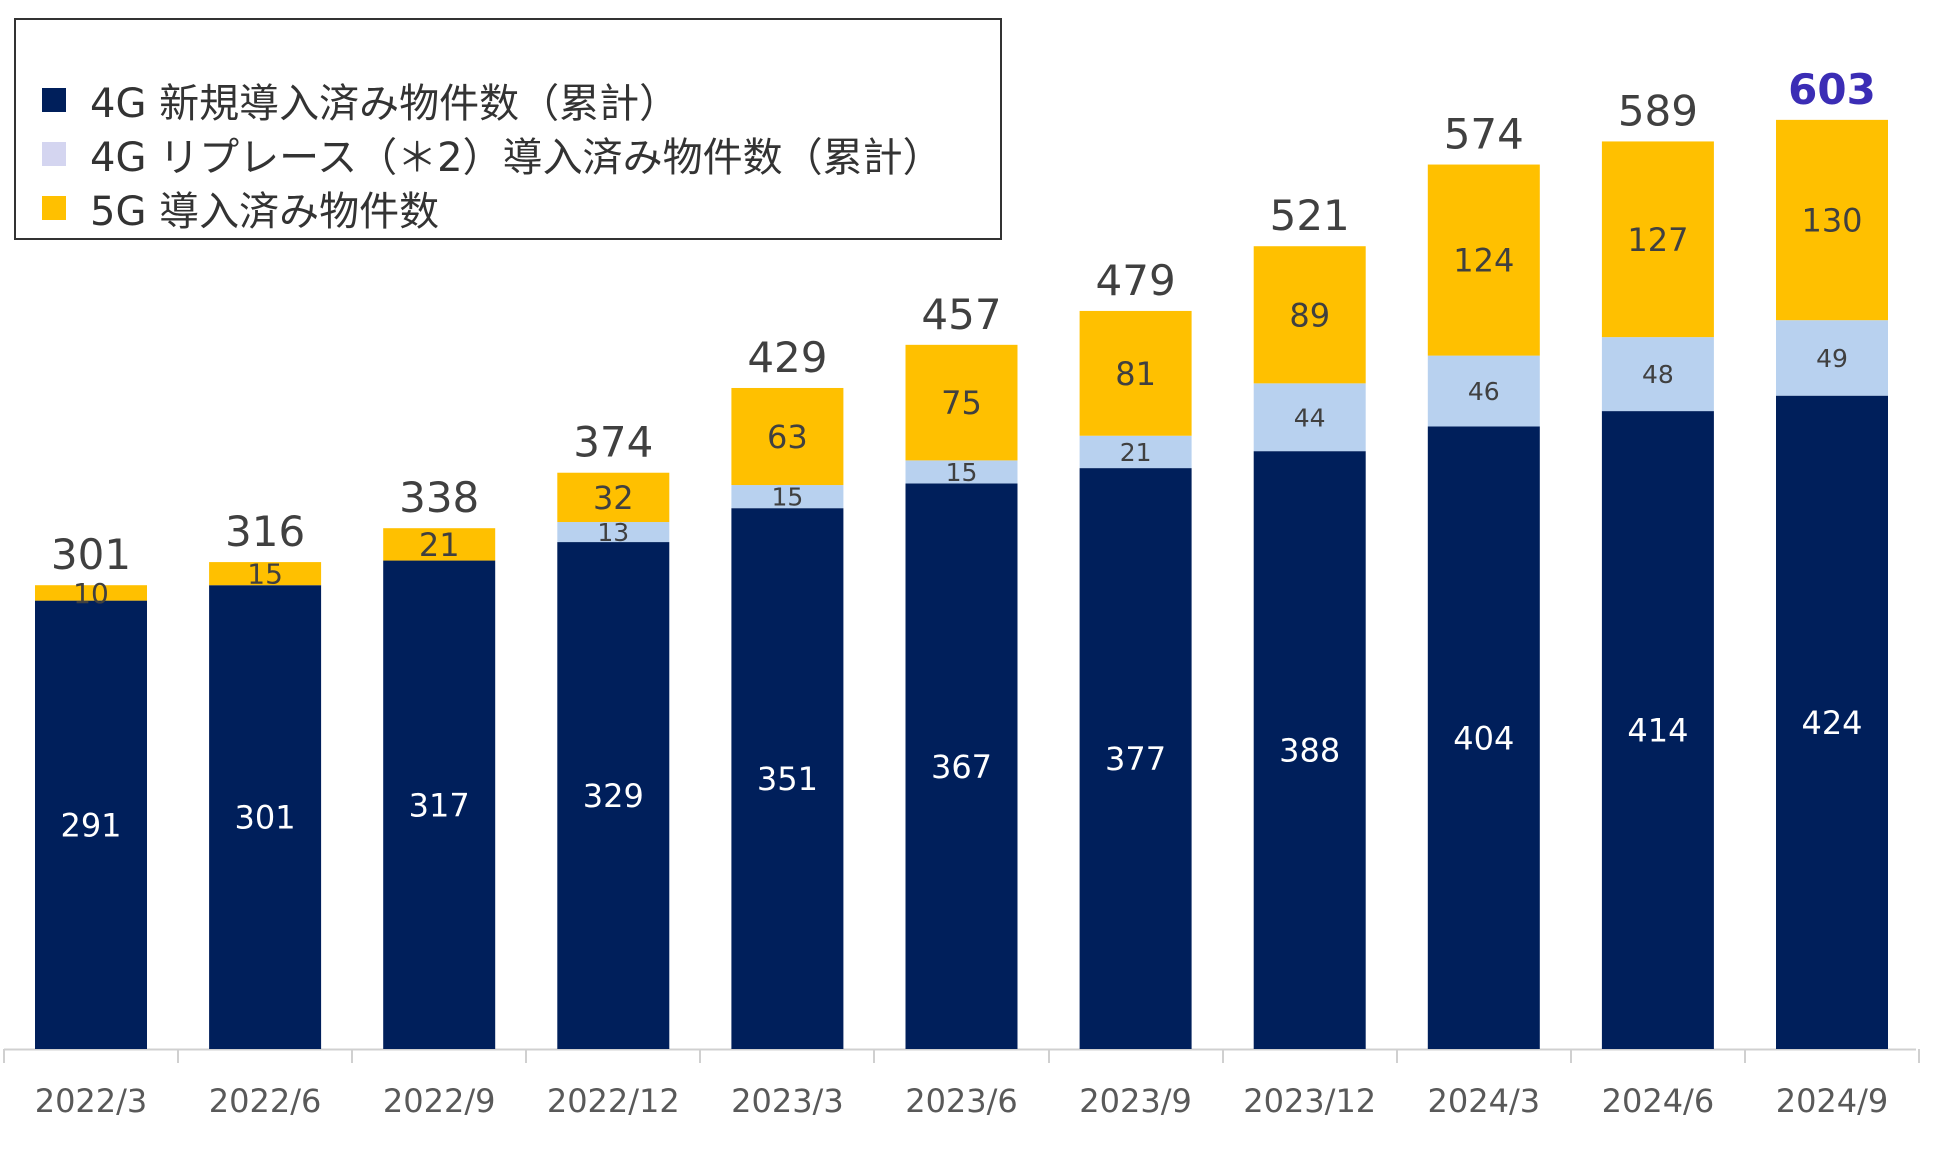 This screenshot has width=1950, height=1176. I want to click on data-label-4g-replace: 44, so click(1310, 417).